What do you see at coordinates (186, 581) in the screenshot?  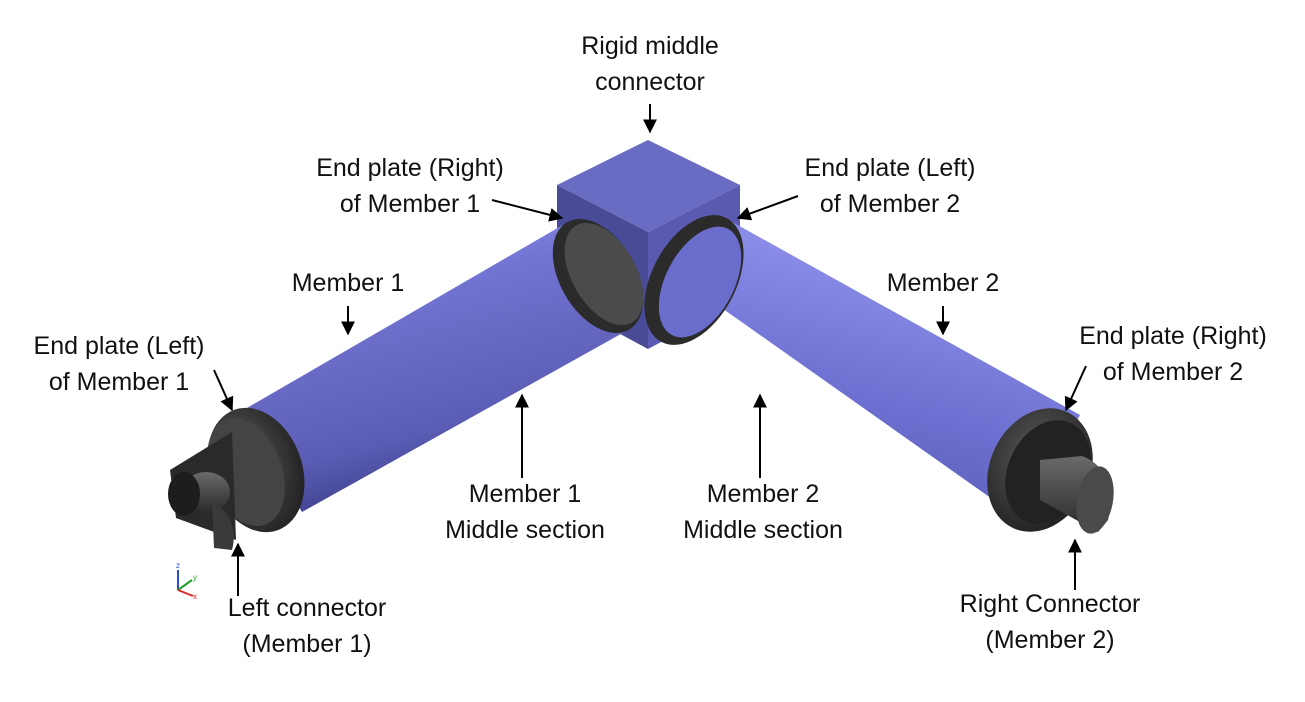 I see `axis-triad-icon: z y x` at bounding box center [186, 581].